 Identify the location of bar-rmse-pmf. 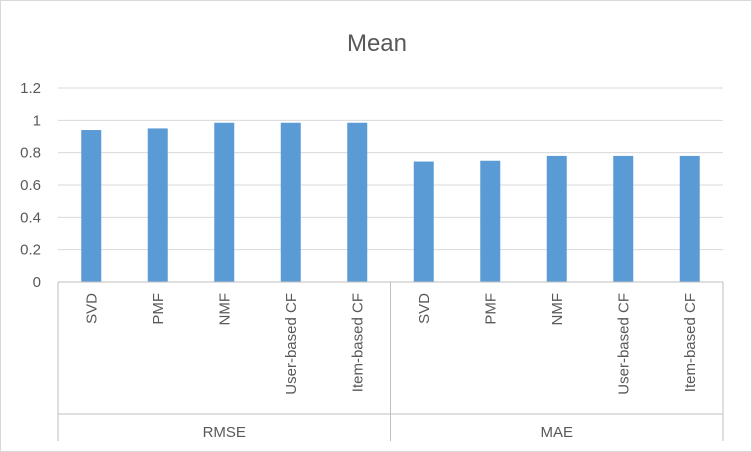
(157, 205).